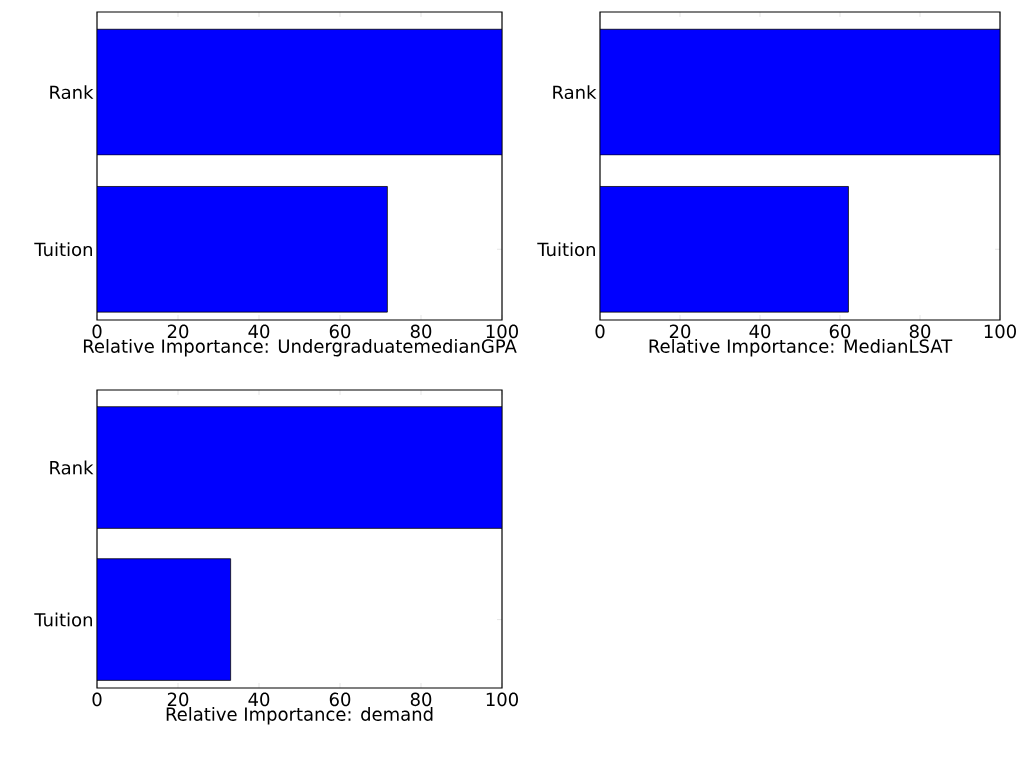  What do you see at coordinates (299, 716) in the screenshot?
I see `x-axis-title: Relative Importance: demand` at bounding box center [299, 716].